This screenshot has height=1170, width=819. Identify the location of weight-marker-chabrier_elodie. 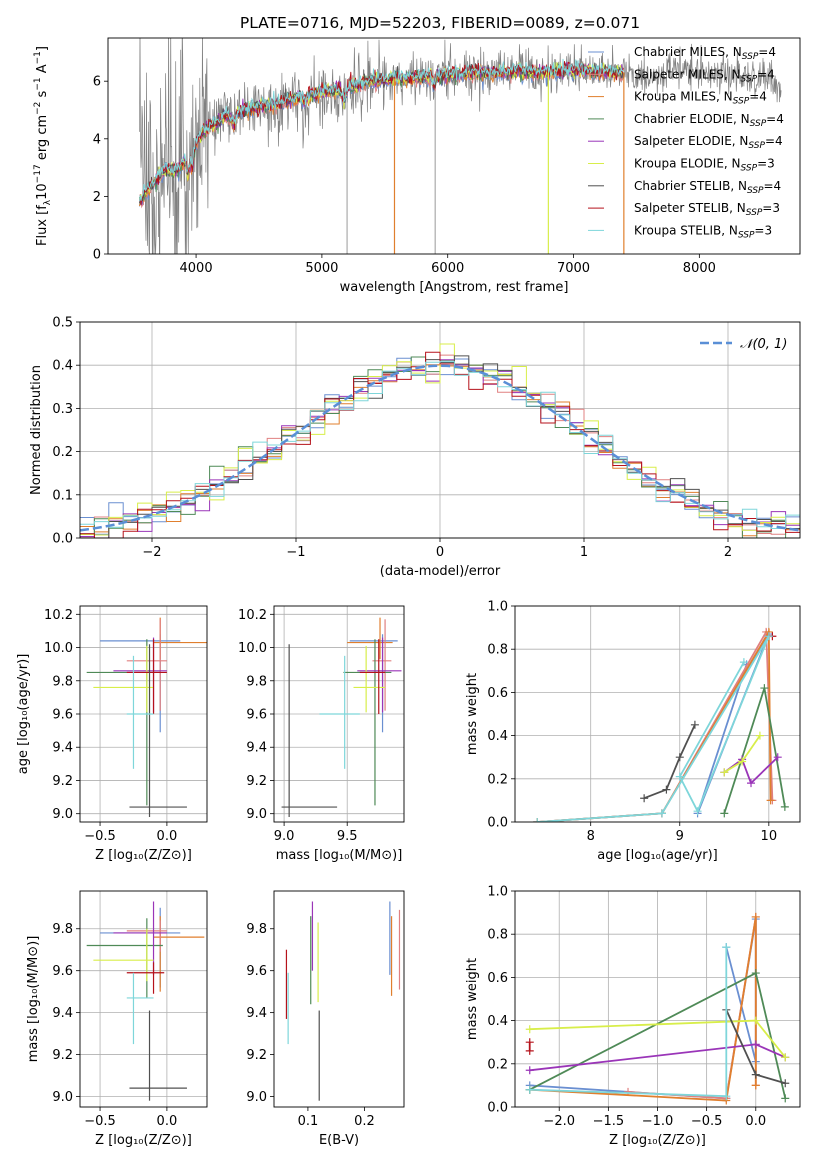
(755, 973).